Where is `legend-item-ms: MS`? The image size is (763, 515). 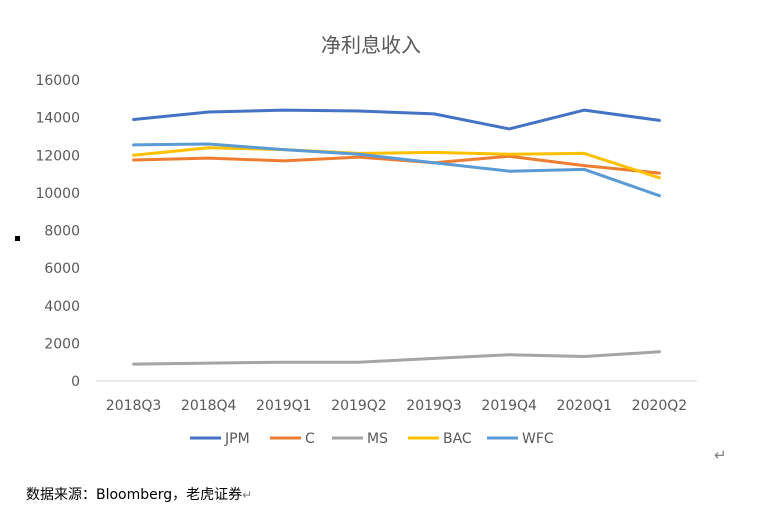
legend-item-ms: MS is located at coordinates (360, 439).